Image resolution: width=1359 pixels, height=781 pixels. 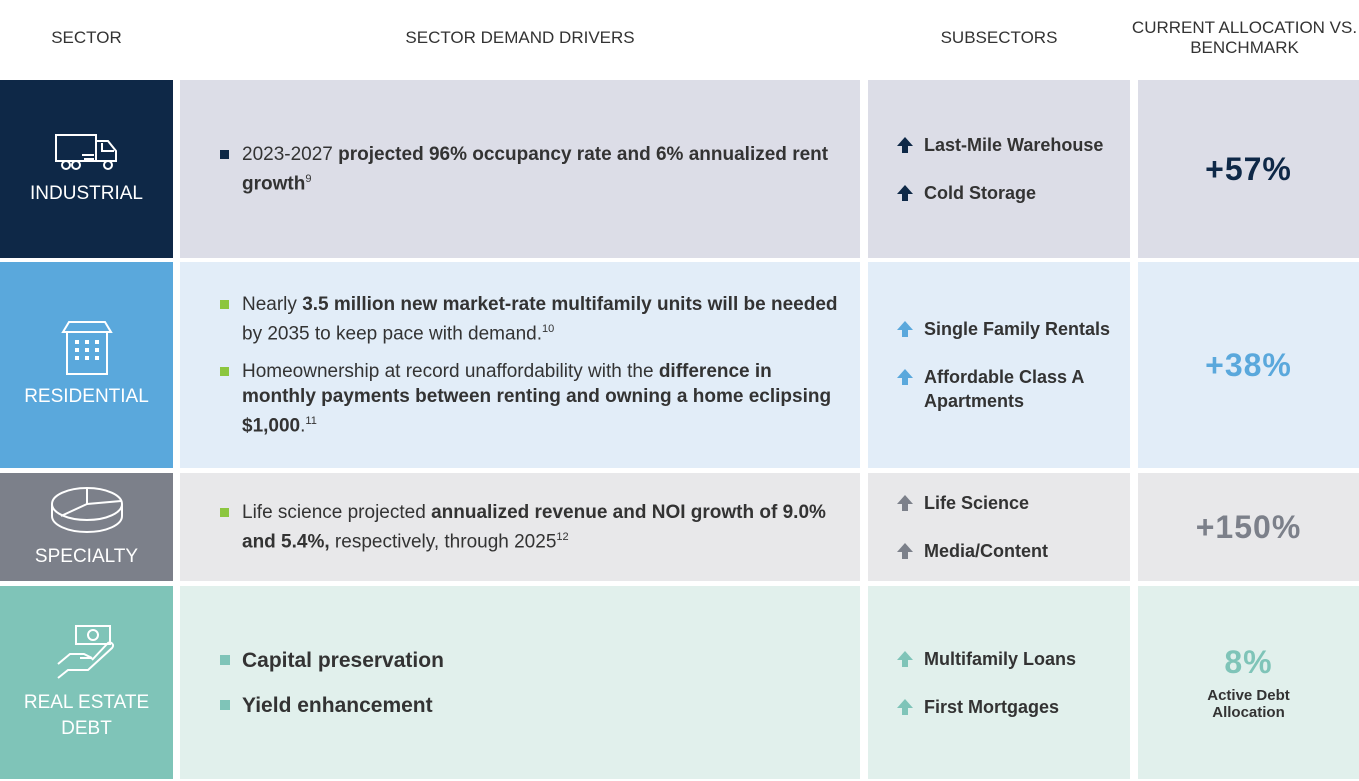 What do you see at coordinates (311, 420) in the screenshot?
I see `driver-text: 11` at bounding box center [311, 420].